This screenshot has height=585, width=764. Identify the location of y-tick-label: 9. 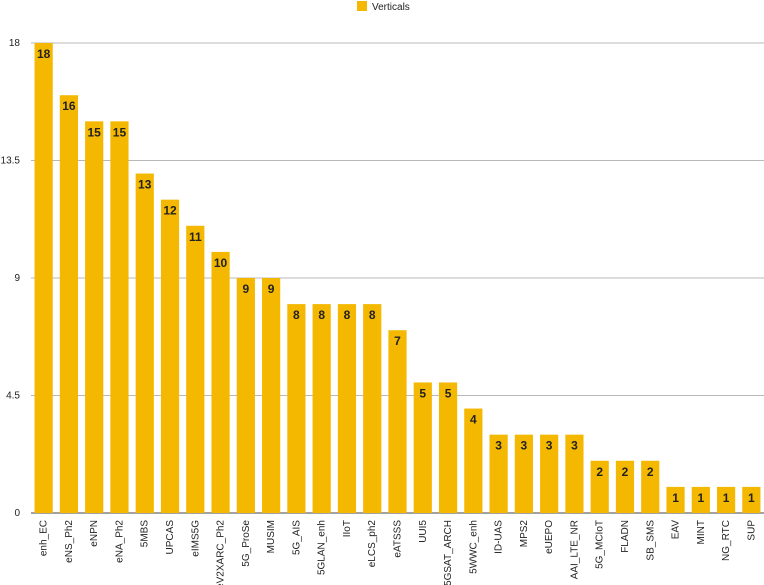
(17, 278).